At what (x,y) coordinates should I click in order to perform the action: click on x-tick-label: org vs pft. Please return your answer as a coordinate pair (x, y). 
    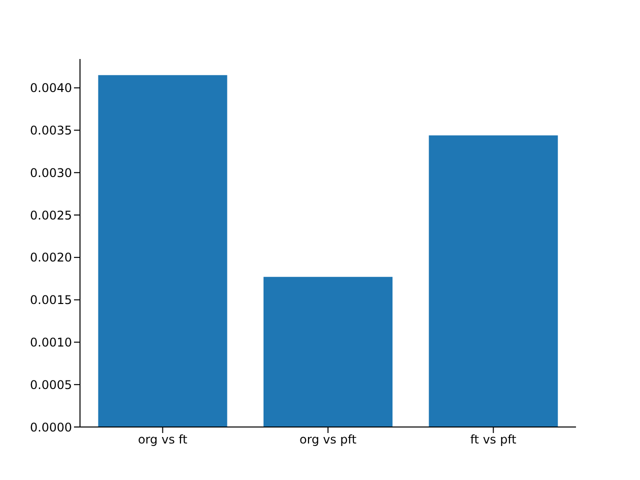
    Looking at the image, I should click on (328, 439).